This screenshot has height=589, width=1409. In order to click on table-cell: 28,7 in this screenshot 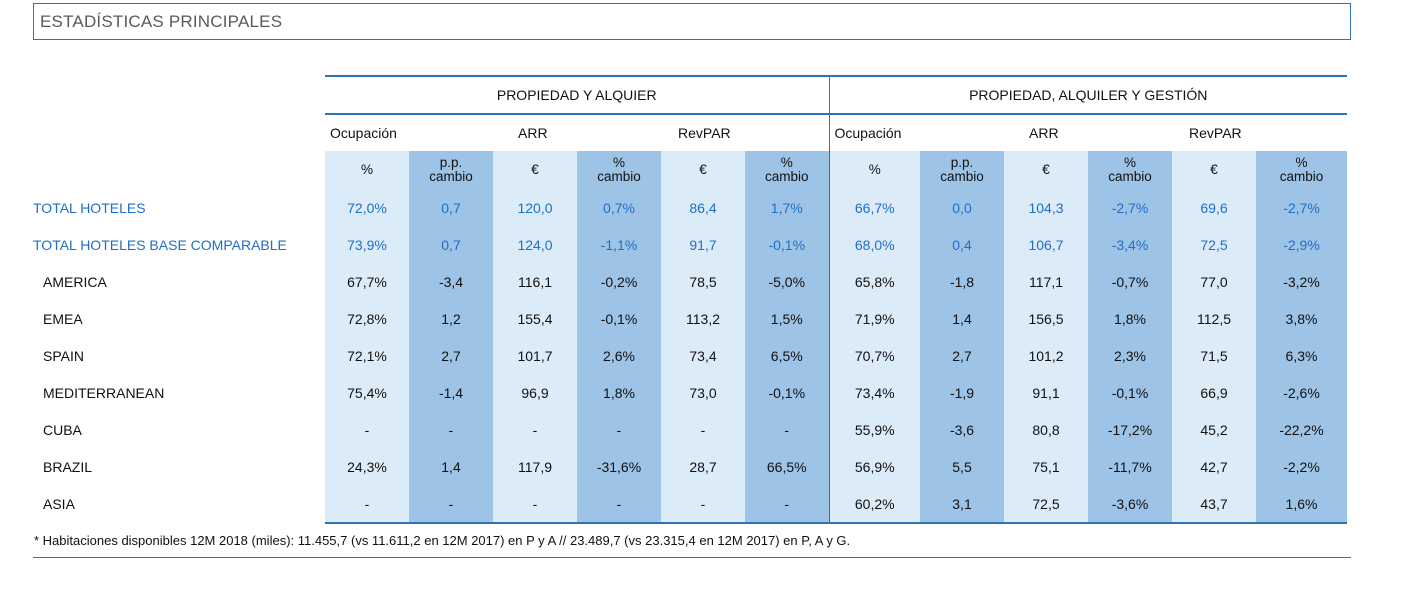, I will do `click(703, 466)`.